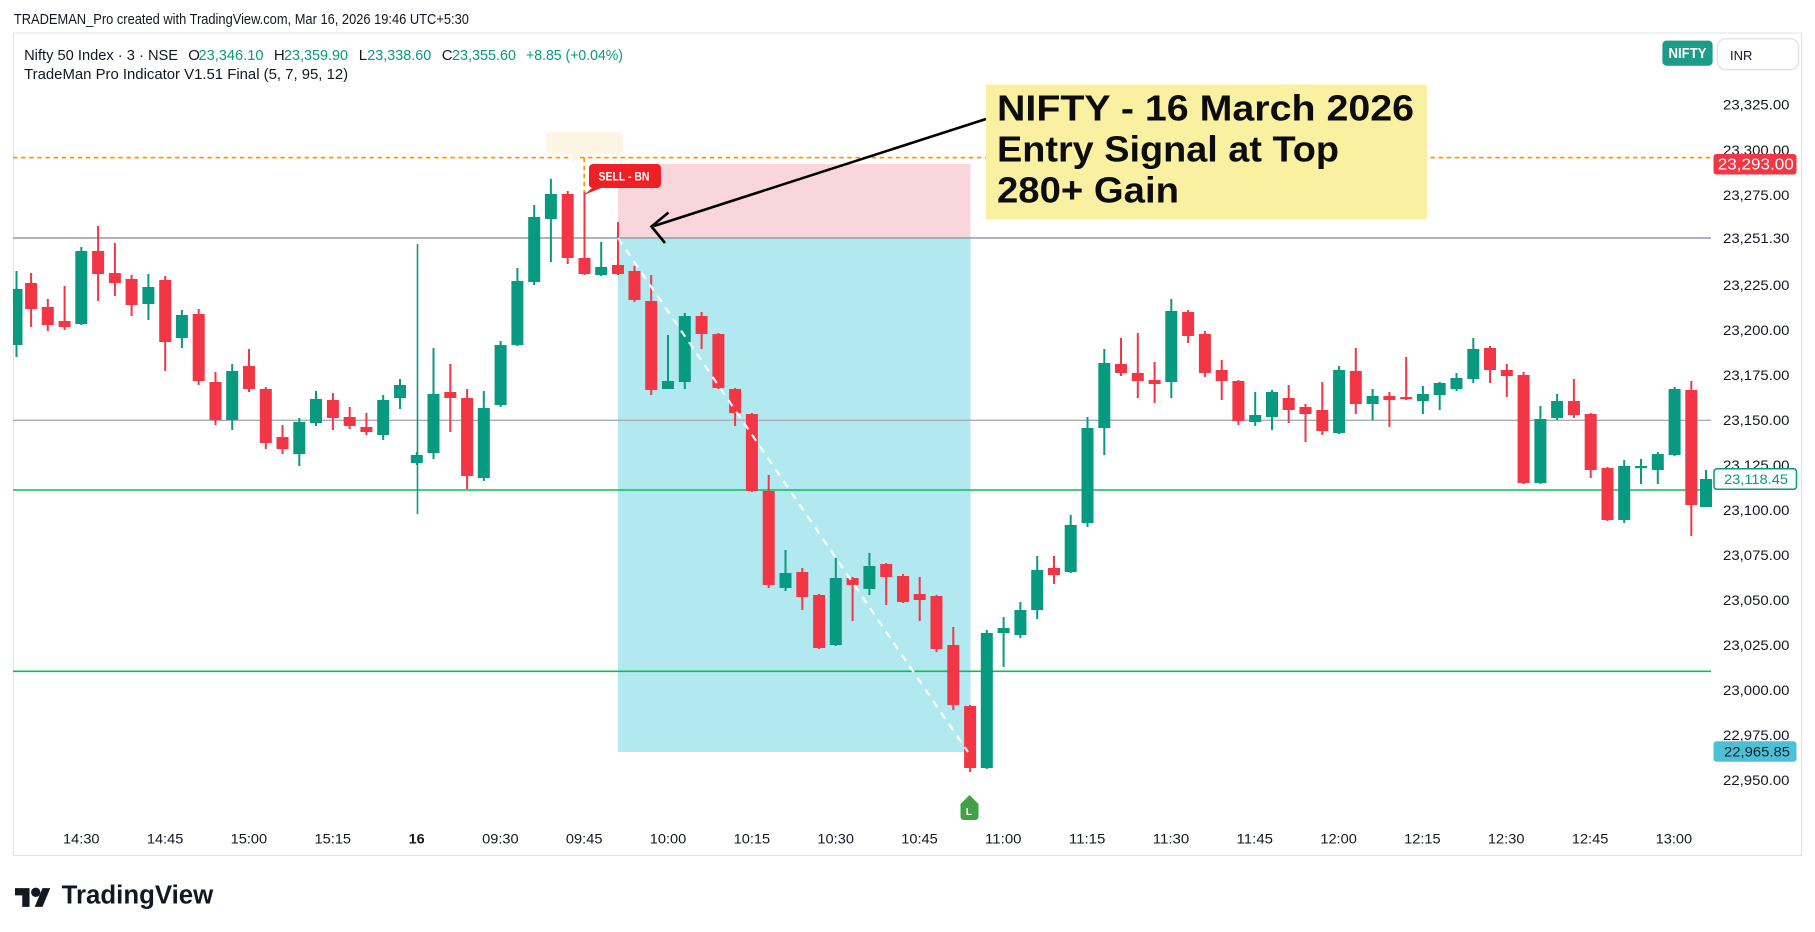 This screenshot has width=1815, height=932. Describe the element at coordinates (1756, 375) in the screenshot. I see `svg-text: 23,175.00` at that location.